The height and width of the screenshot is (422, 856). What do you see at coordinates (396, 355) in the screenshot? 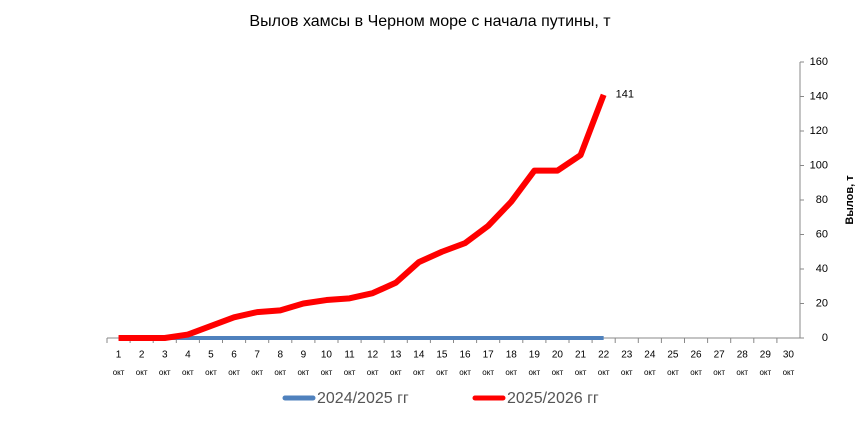
I see `x-tick-label: 13` at bounding box center [396, 355].